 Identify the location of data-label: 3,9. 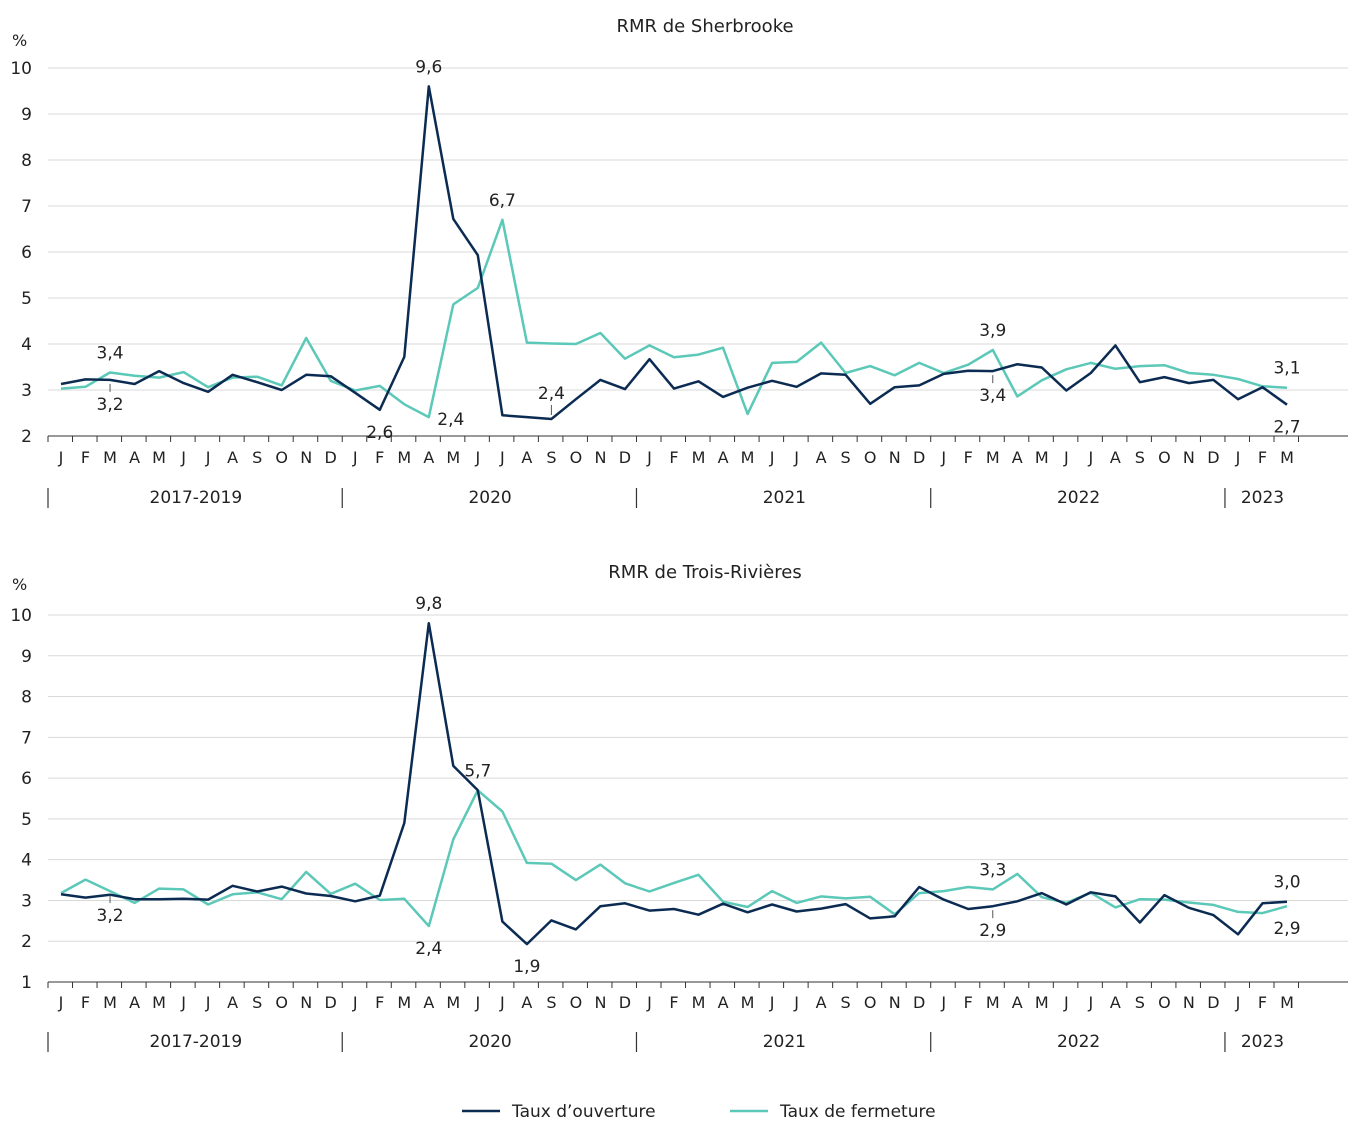
(992, 331).